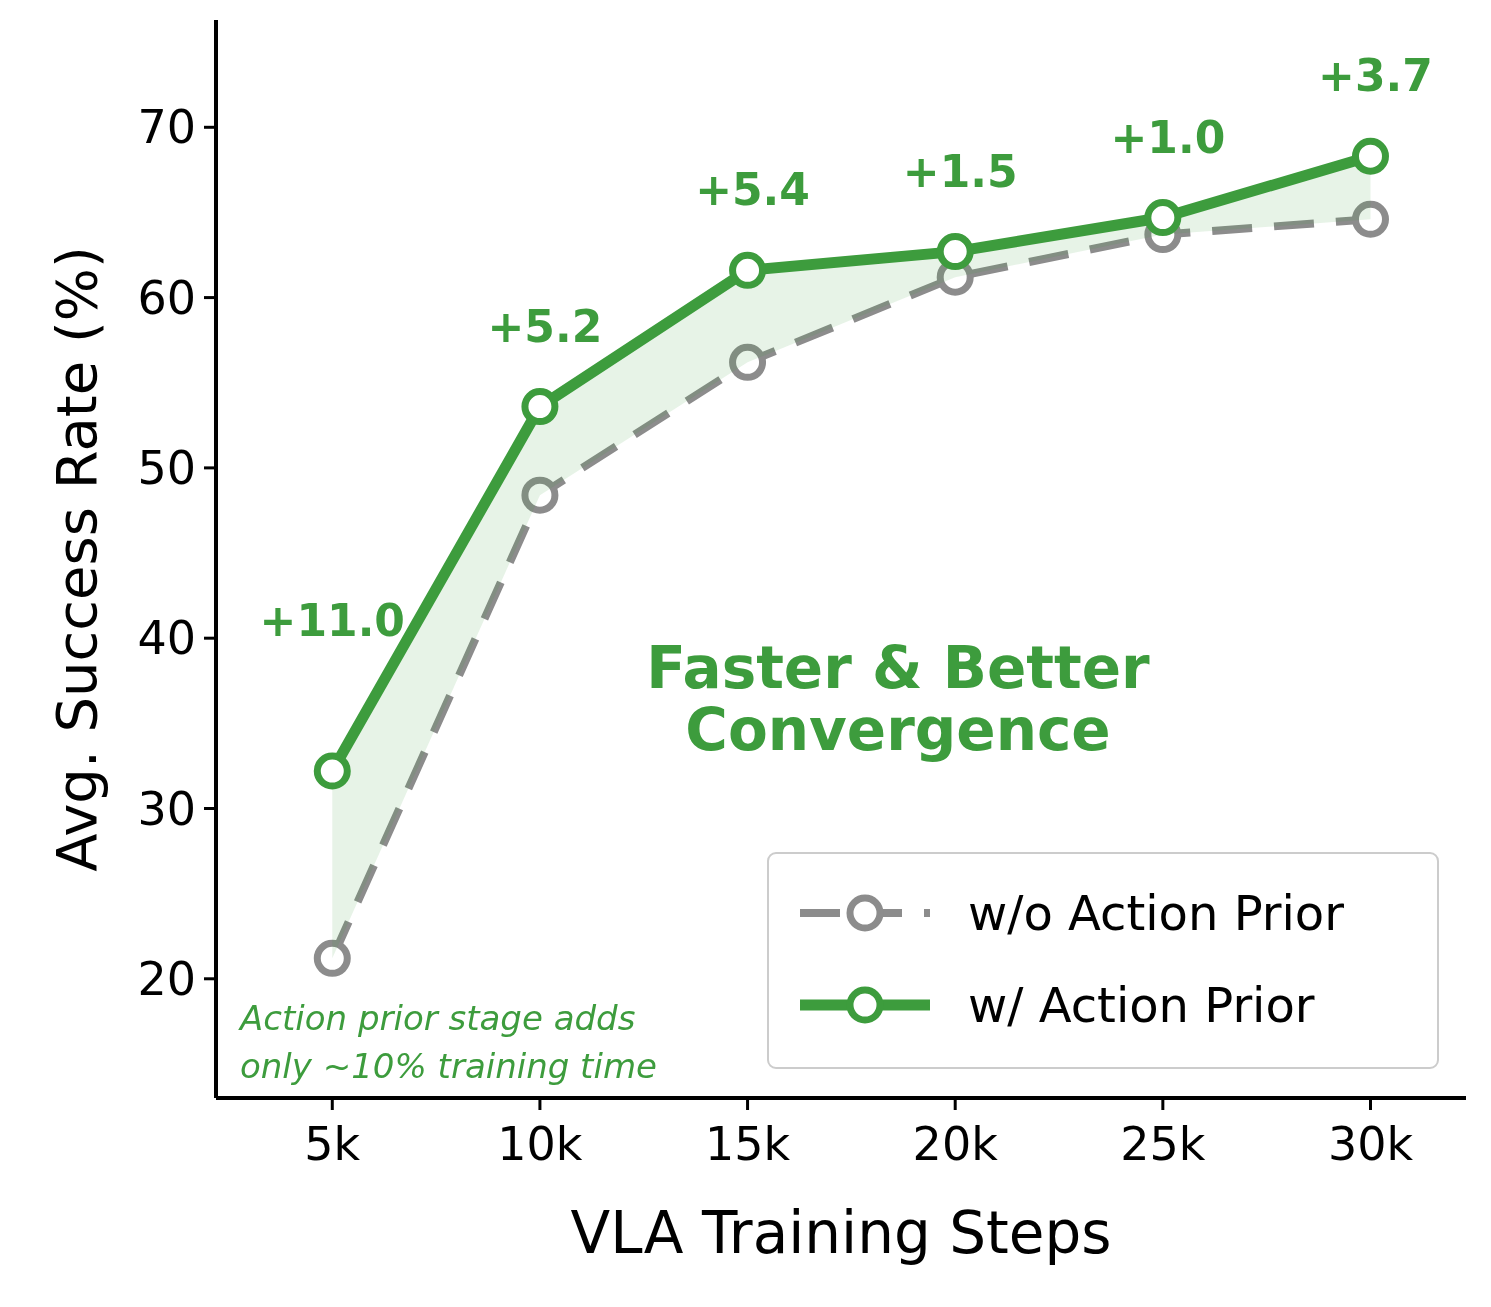 This screenshot has width=1491, height=1307. I want to click on annotation: +3.7, so click(1375, 76).